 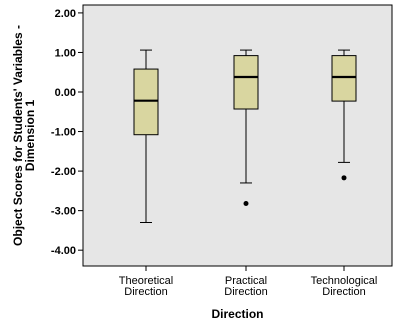 I want to click on x-tick-label: Practical, so click(x=246, y=281).